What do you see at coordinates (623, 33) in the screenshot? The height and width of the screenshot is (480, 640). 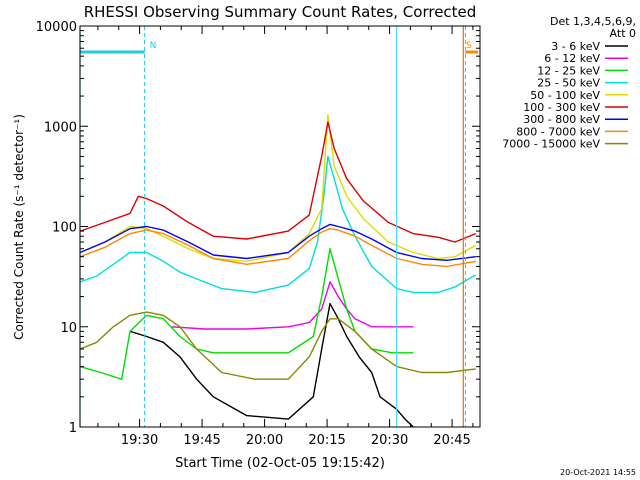 I see `legend-header: Att 0` at bounding box center [623, 33].